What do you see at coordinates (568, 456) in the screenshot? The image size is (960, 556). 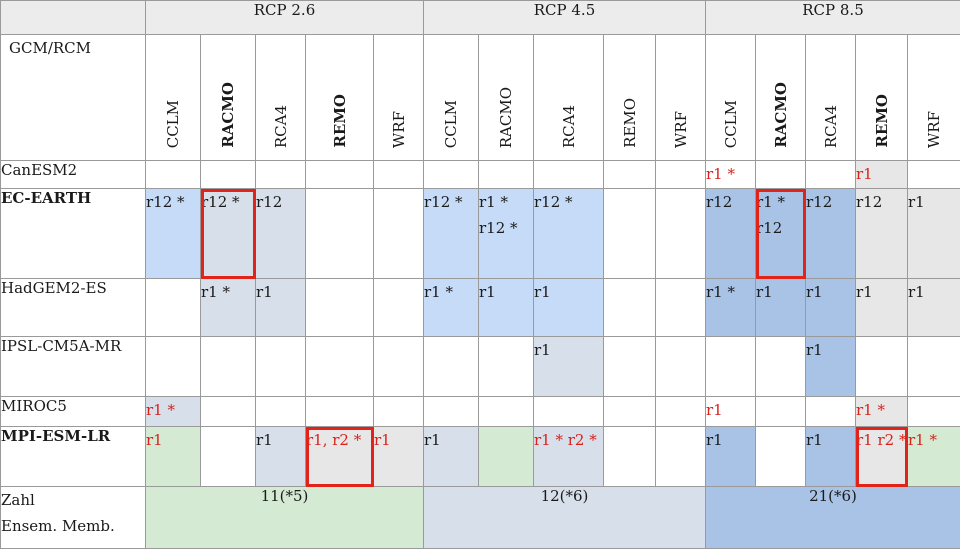 I see `ensemble-cell: r1 * r2 *` at bounding box center [568, 456].